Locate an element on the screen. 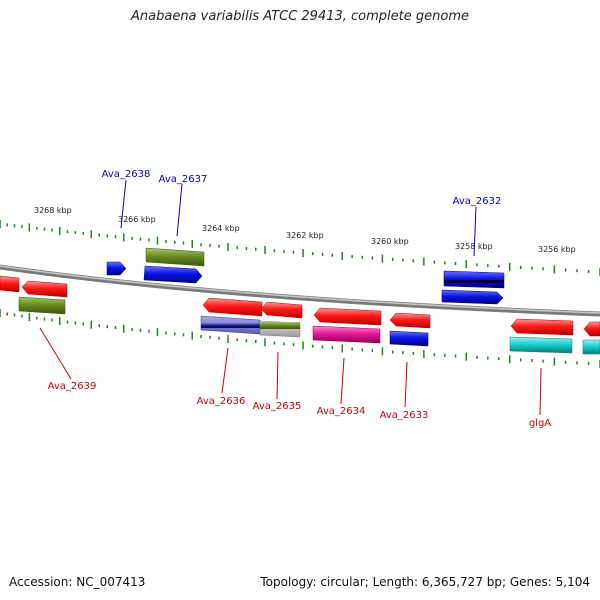 The width and height of the screenshot is (600, 600). gene-arrow-right-edge-b is located at coordinates (591, 347).